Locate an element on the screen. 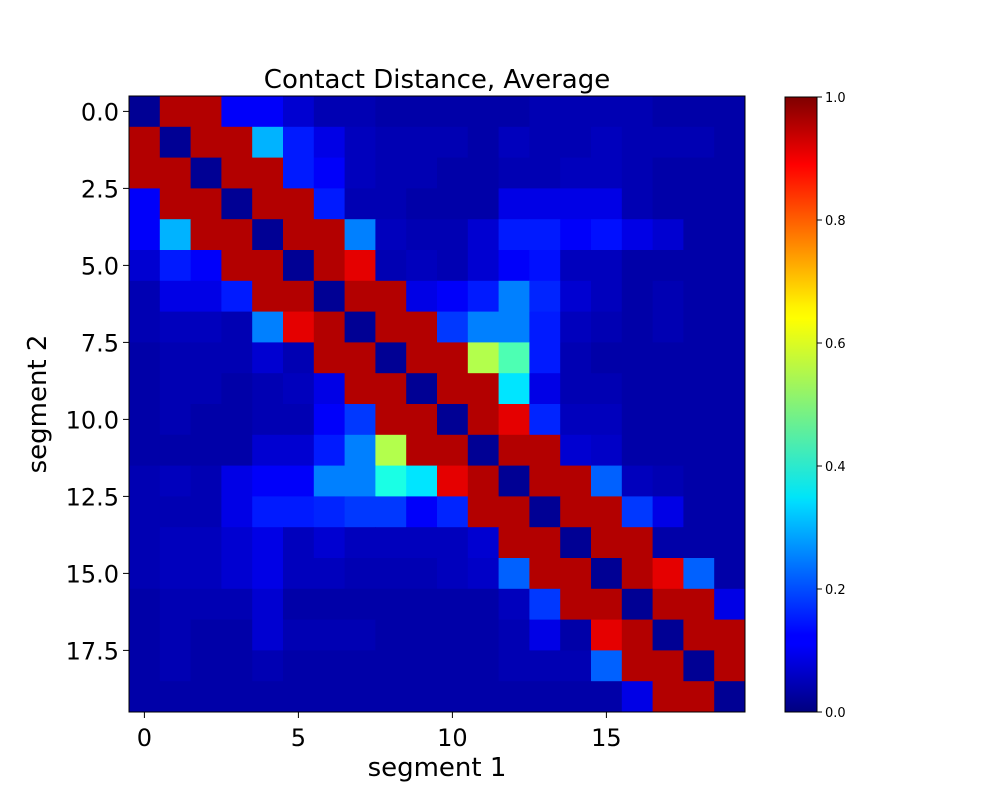 This screenshot has height=800, width=1000. x-tick-label: 5 is located at coordinates (298, 738).